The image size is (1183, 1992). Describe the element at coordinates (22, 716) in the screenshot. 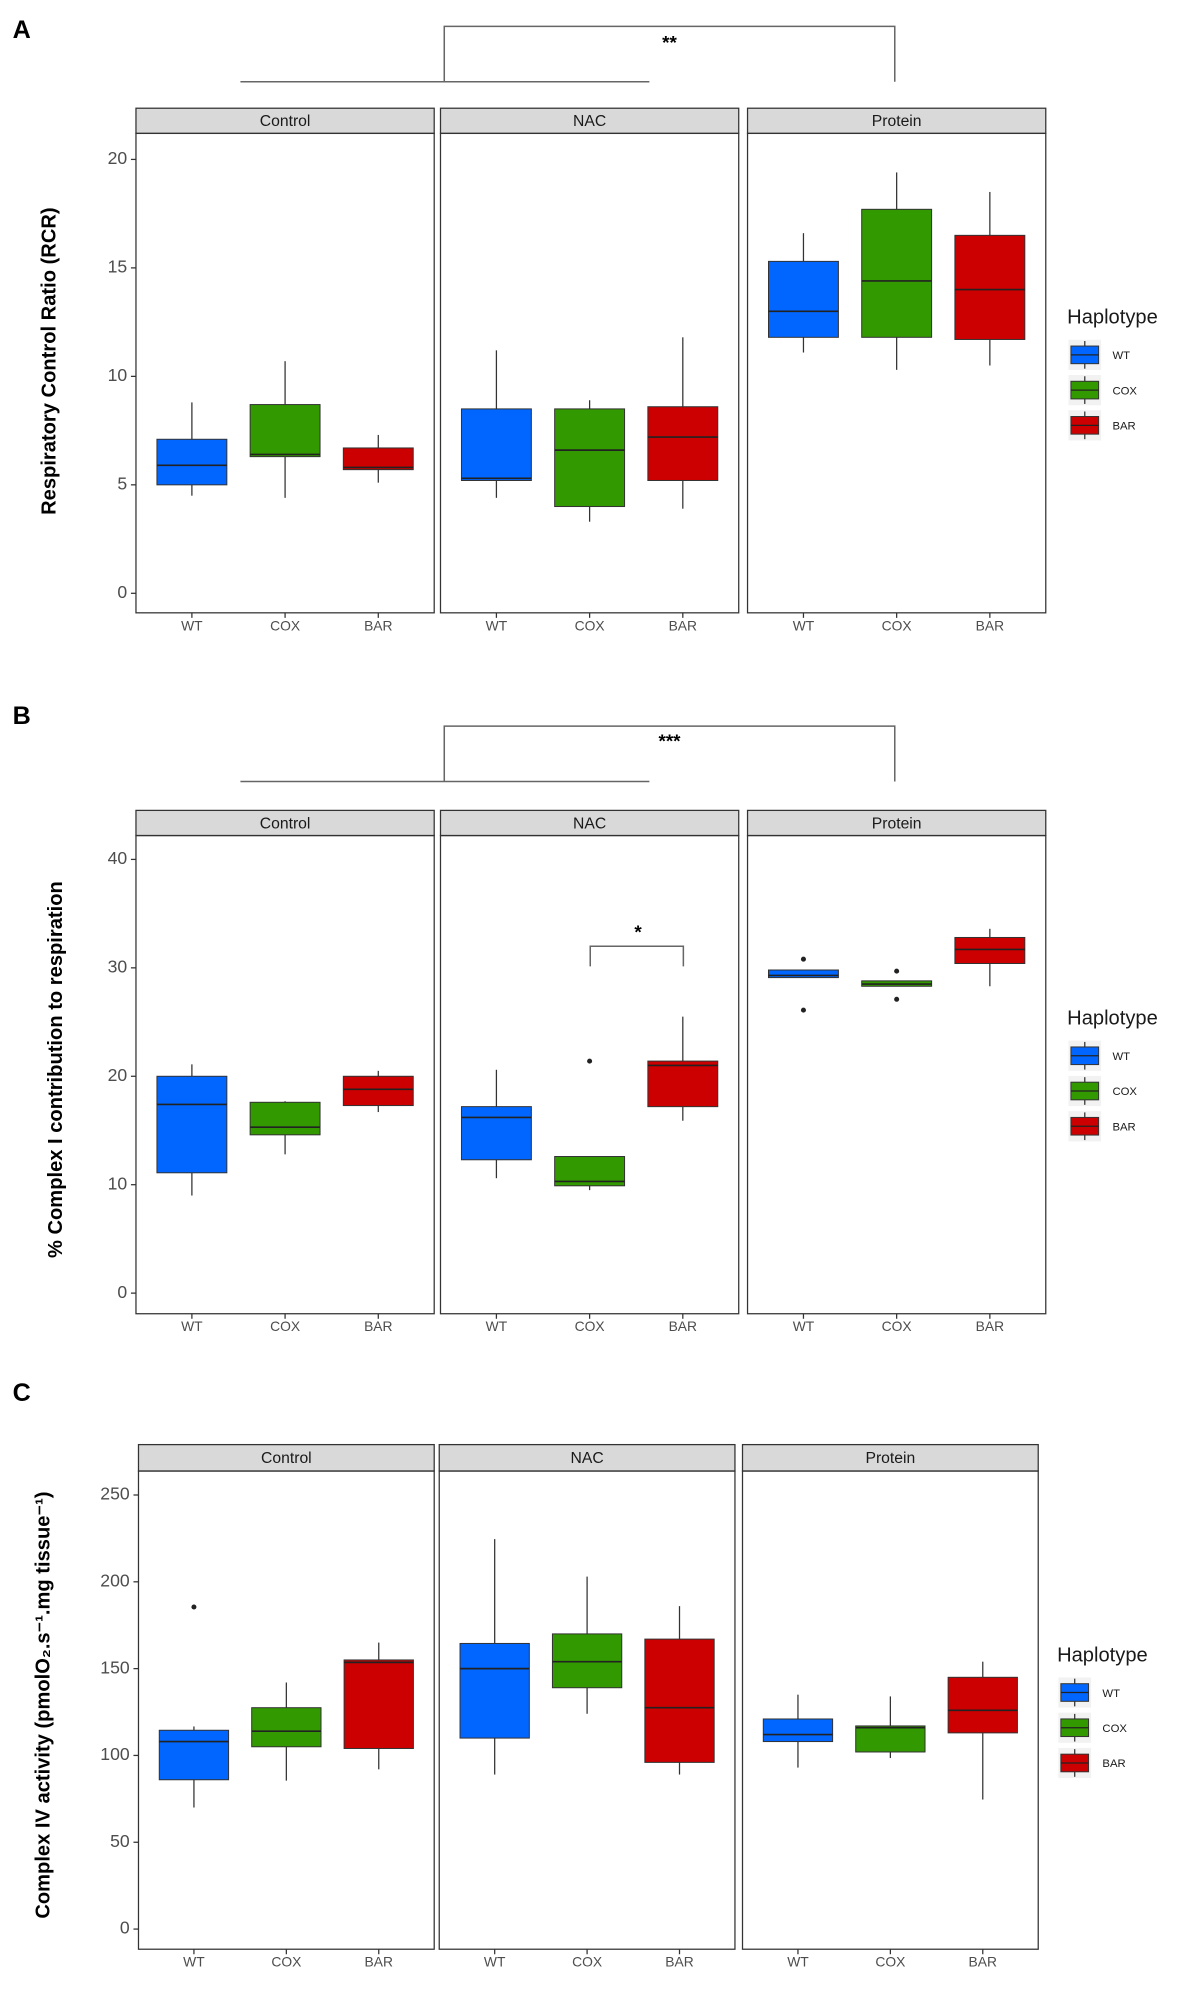

I see `panel-letter: B` at that location.